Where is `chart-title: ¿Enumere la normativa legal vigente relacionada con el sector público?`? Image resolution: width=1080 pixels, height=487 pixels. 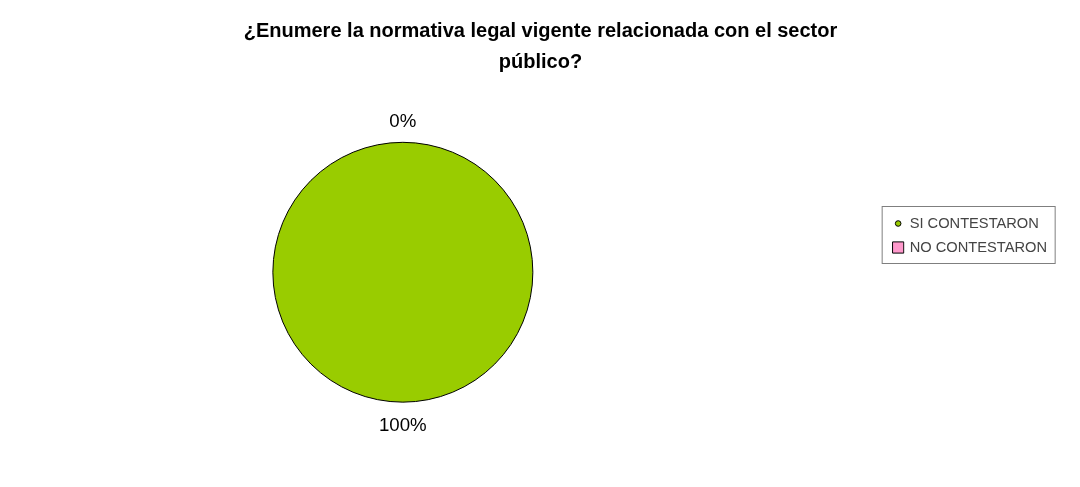 chart-title: ¿Enumere la normativa legal vigente relacionada con el sector público? is located at coordinates (540, 46).